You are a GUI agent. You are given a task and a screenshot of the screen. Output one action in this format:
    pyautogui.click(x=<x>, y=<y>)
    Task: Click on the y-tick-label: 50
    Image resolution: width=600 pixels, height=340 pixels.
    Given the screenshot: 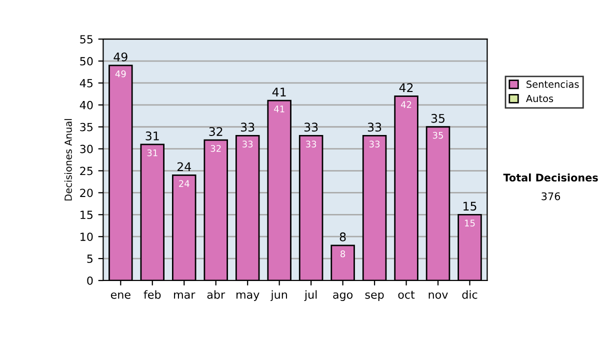 What is the action you would take?
    pyautogui.click(x=86, y=61)
    